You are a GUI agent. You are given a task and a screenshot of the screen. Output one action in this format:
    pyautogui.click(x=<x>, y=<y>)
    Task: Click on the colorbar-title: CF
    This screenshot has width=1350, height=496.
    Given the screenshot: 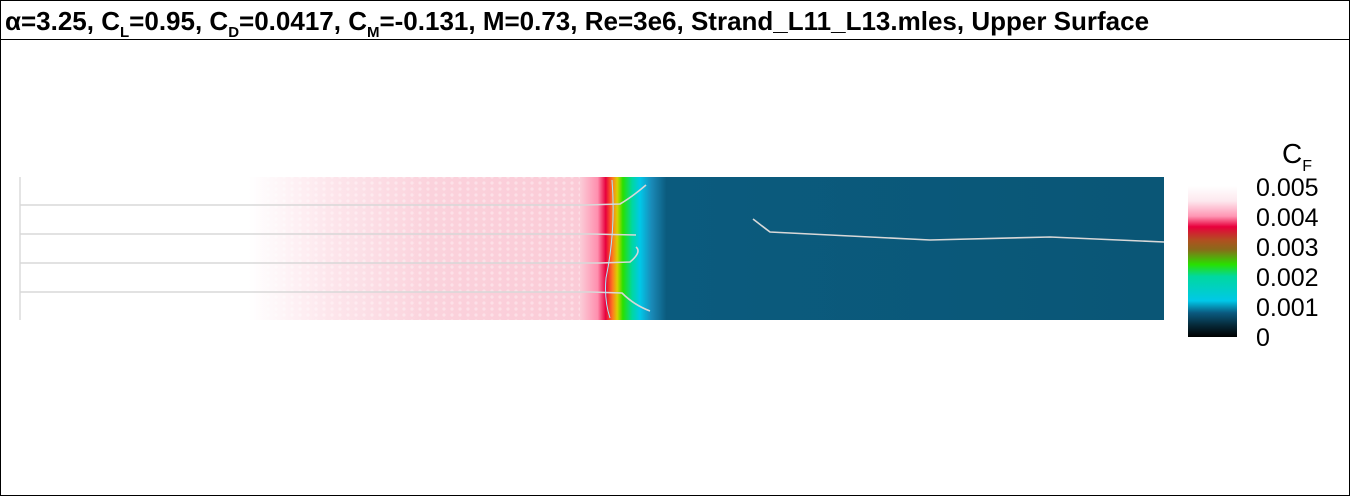 What is the action you would take?
    pyautogui.click(x=1297, y=156)
    